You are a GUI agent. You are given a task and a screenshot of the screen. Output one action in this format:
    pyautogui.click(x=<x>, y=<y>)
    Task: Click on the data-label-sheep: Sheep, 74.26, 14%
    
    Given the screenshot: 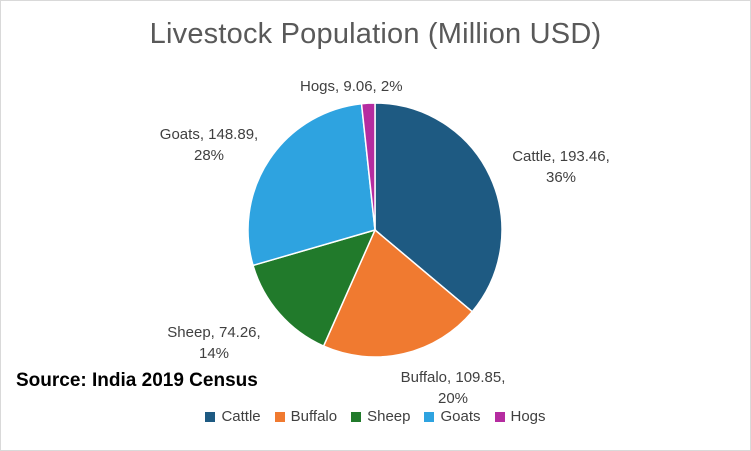 What is the action you would take?
    pyautogui.click(x=214, y=343)
    